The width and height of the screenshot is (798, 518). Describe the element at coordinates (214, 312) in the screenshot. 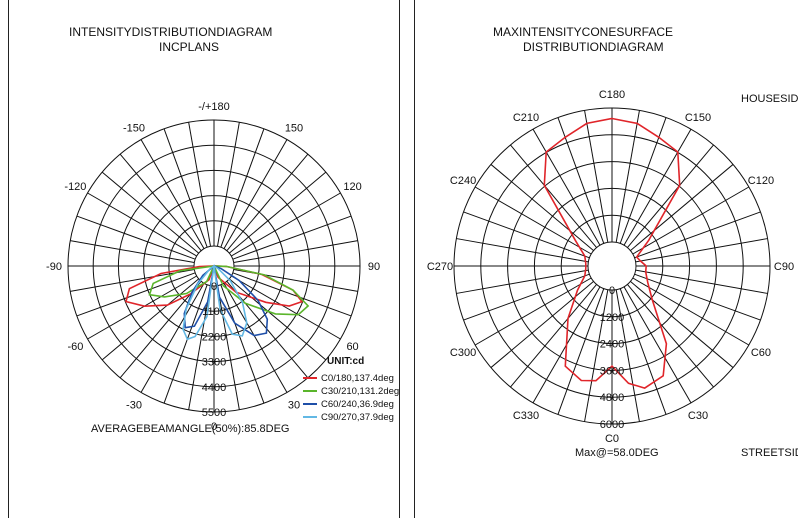

I see `radial-tick-label: 1100` at that location.